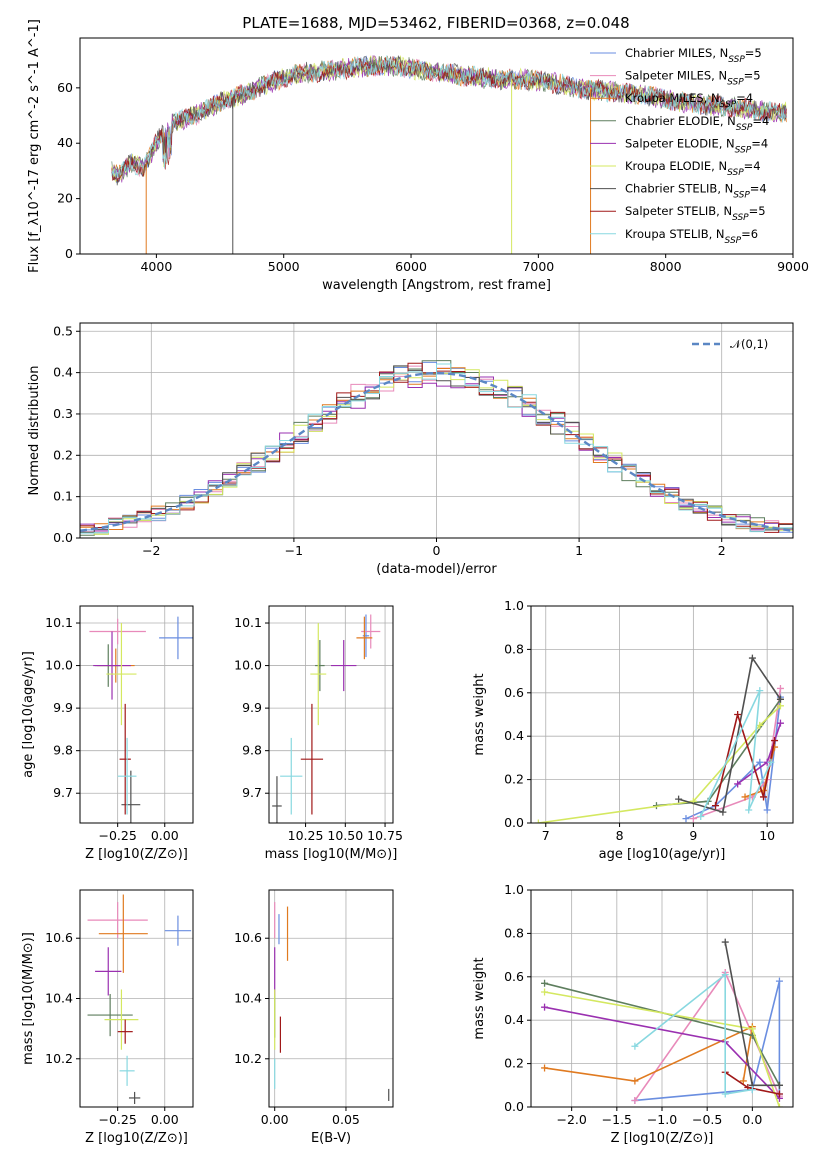 This screenshot has width=819, height=1170. Describe the element at coordinates (65, 142) in the screenshot. I see `y-tick-label: 40` at that location.